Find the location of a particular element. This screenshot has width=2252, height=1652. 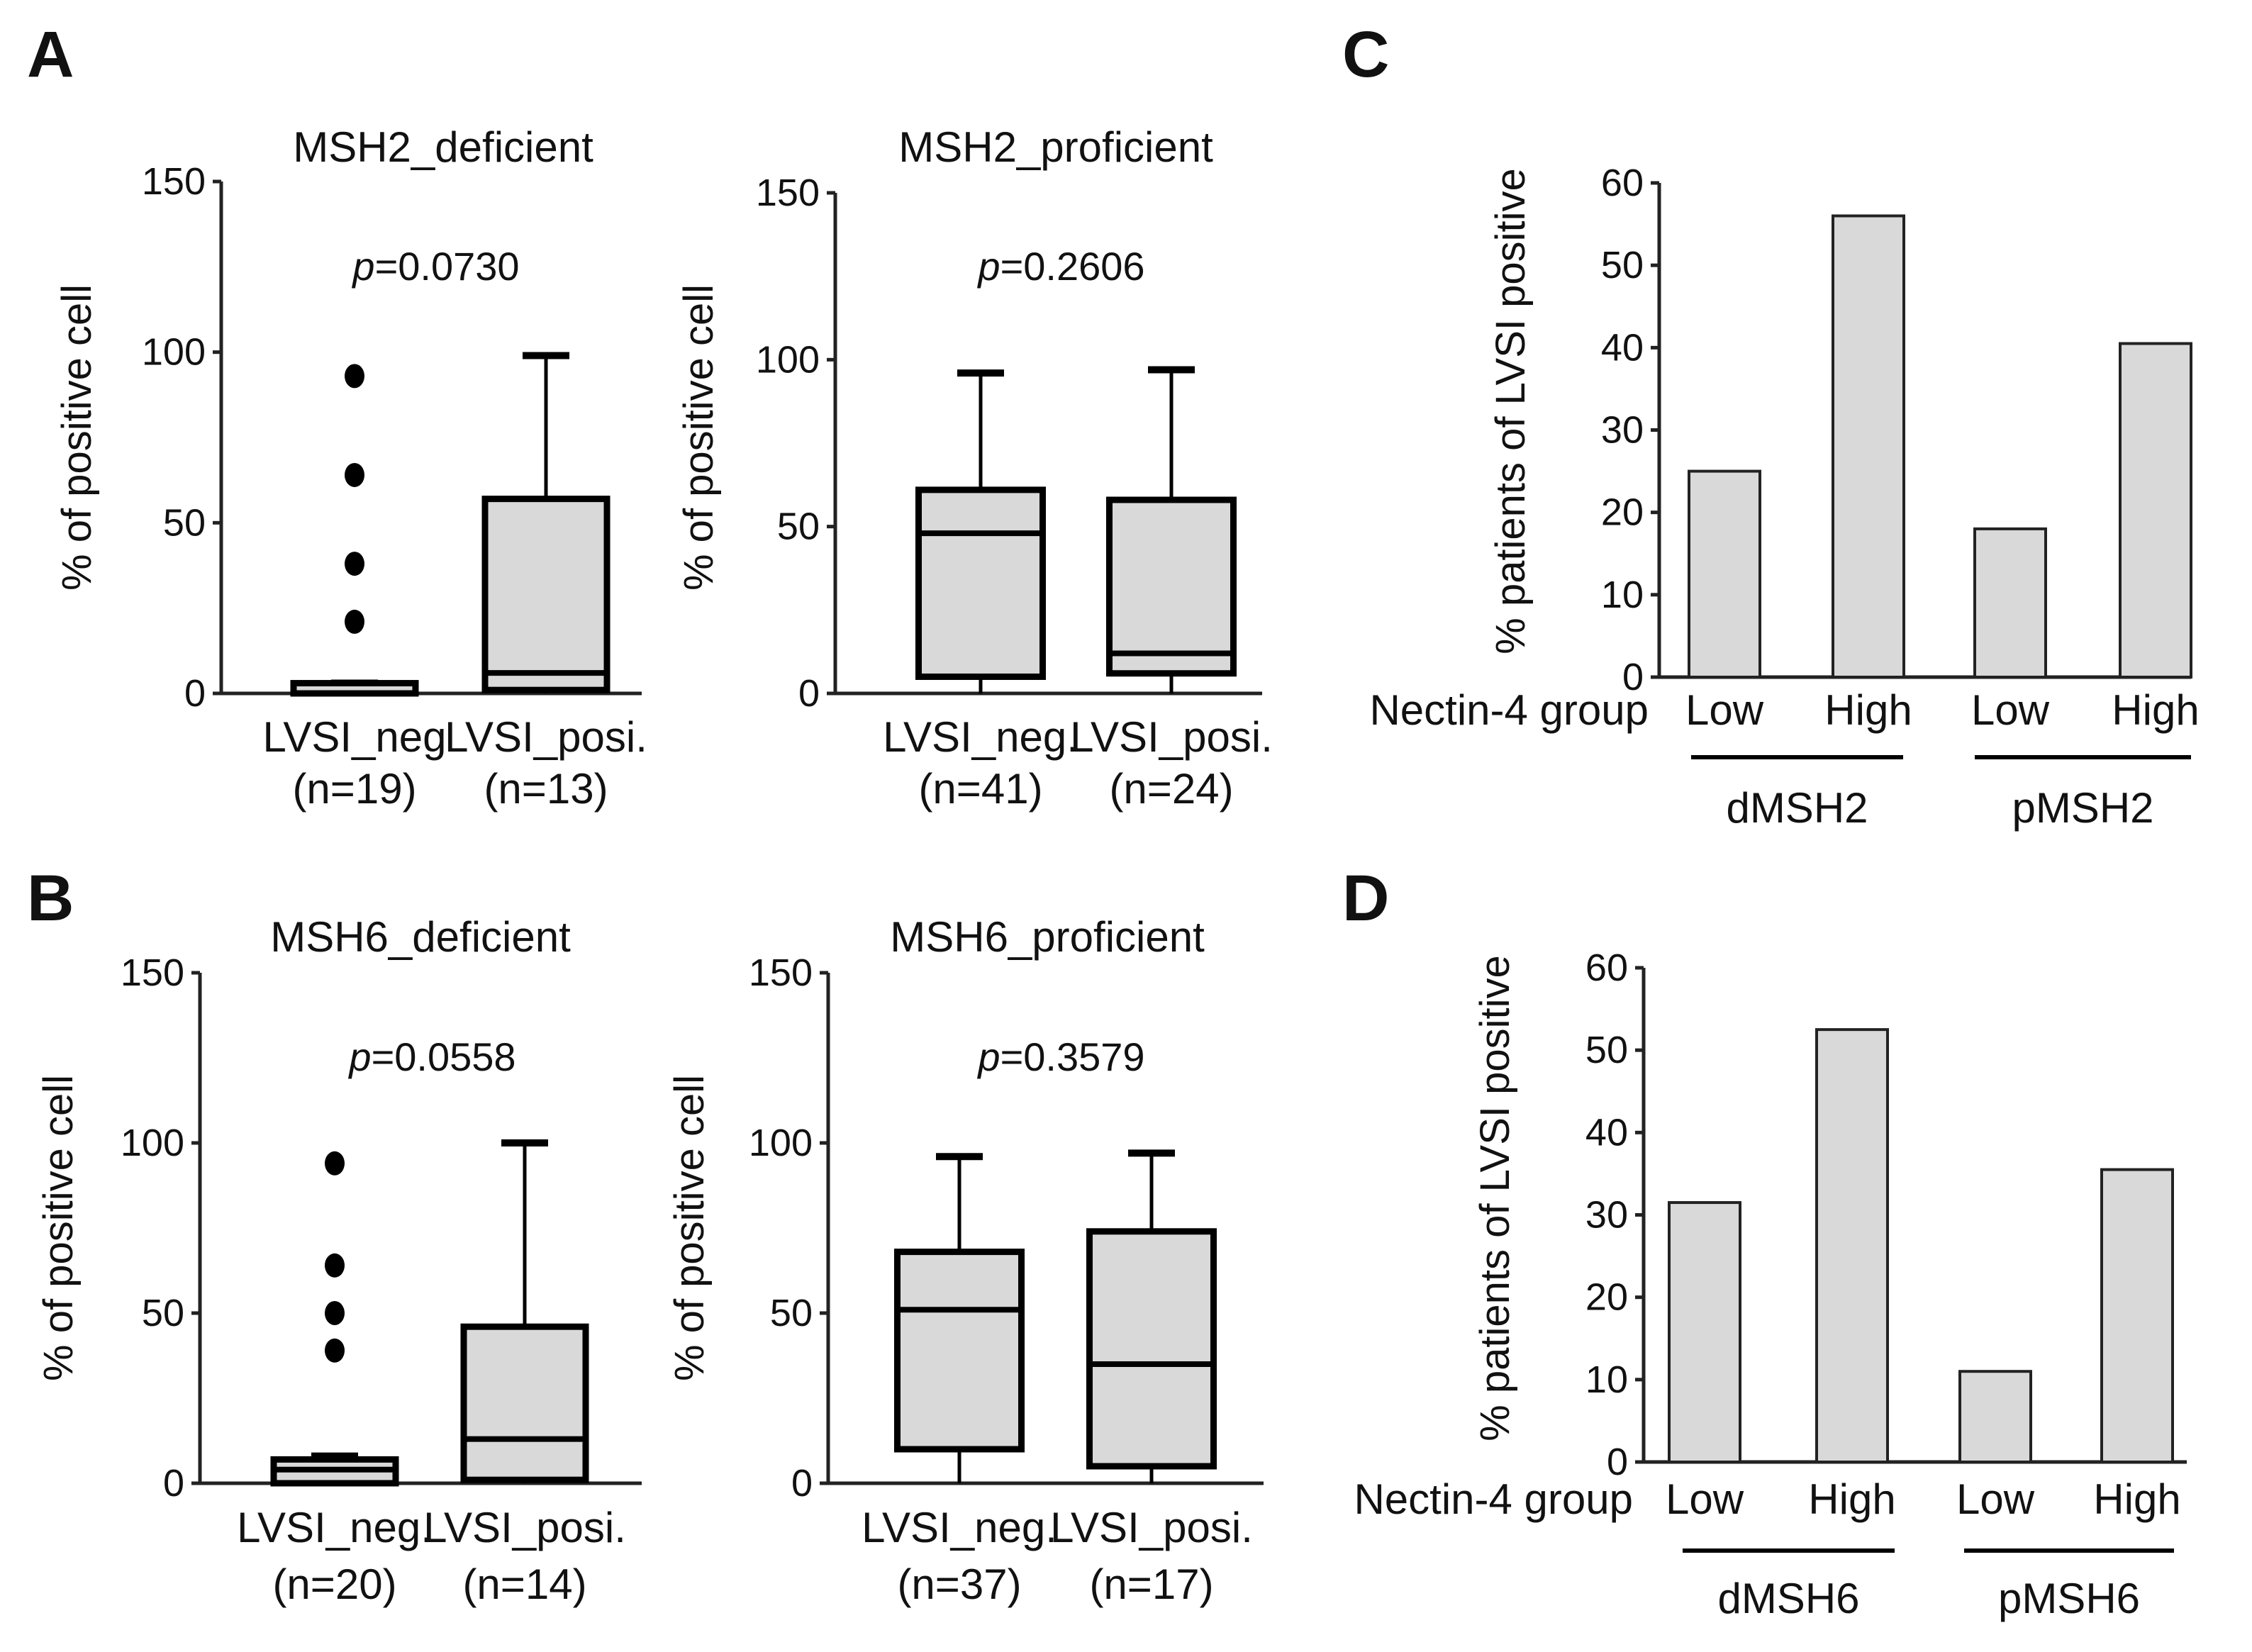

sample-size-label: (n=17) is located at coordinates (1151, 1585).